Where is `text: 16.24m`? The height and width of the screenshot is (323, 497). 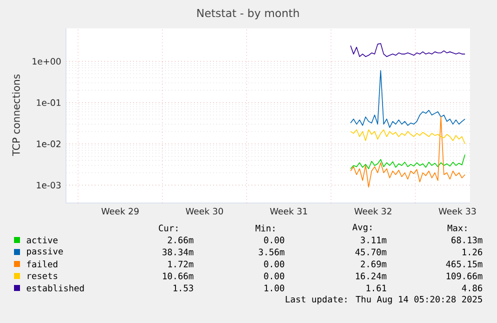 text: 16.24m is located at coordinates (371, 276).